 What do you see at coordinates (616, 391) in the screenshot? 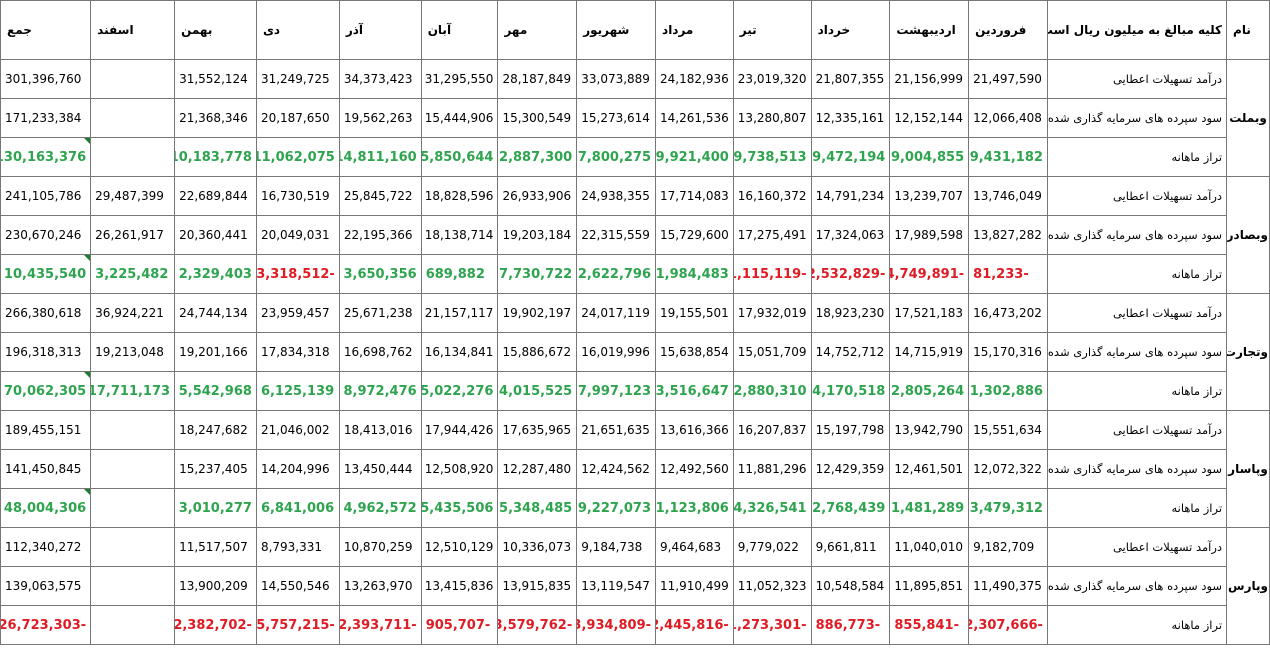
I see `value-cell: 7,997,123` at bounding box center [616, 391].